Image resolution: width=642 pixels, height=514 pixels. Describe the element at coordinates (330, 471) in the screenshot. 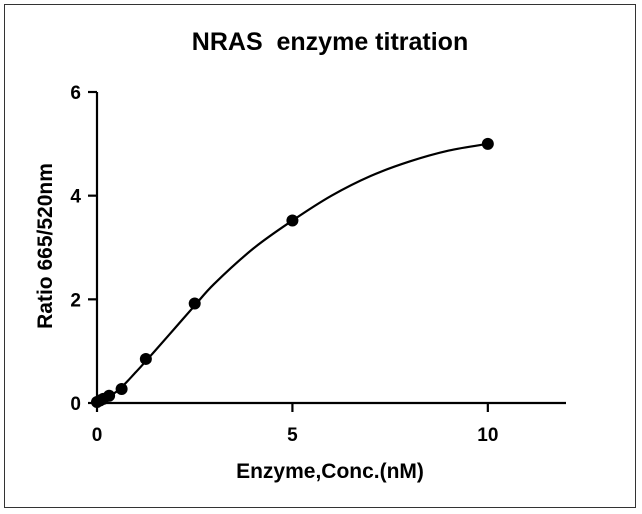

I see `x-axis-label: Enzyme,Conc.(nM)` at that location.